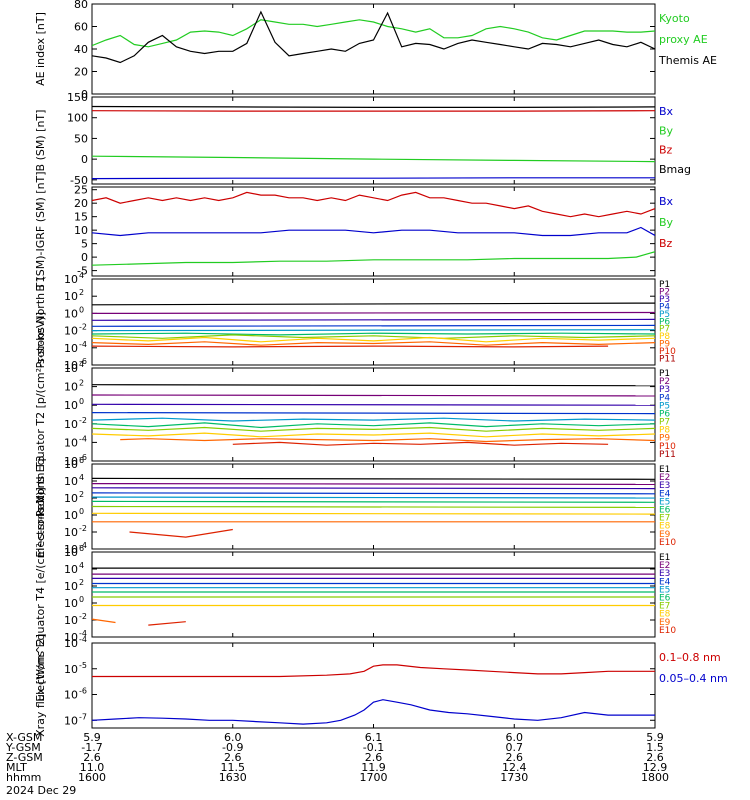 The width and height of the screenshot is (750, 800). I want to click on y-tick-exponent: 2, so click(81, 582).